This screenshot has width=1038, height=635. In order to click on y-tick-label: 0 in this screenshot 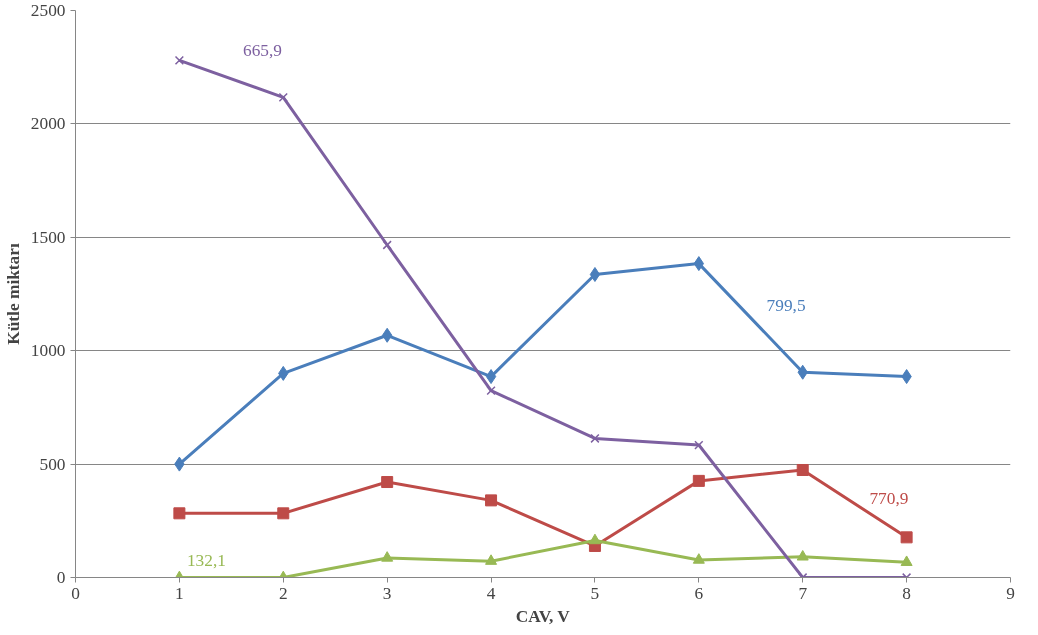, I will do `click(61, 577)`.